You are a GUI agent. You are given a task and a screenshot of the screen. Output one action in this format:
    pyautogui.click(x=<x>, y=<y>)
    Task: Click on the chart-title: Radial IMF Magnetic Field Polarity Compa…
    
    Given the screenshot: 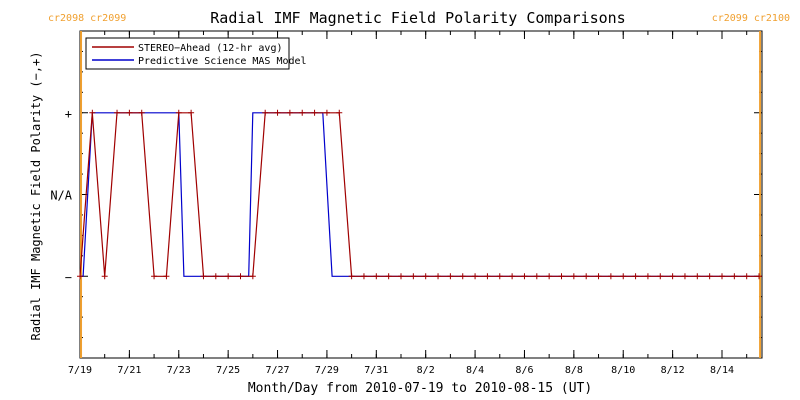 What is the action you would take?
    pyautogui.click(x=417, y=18)
    